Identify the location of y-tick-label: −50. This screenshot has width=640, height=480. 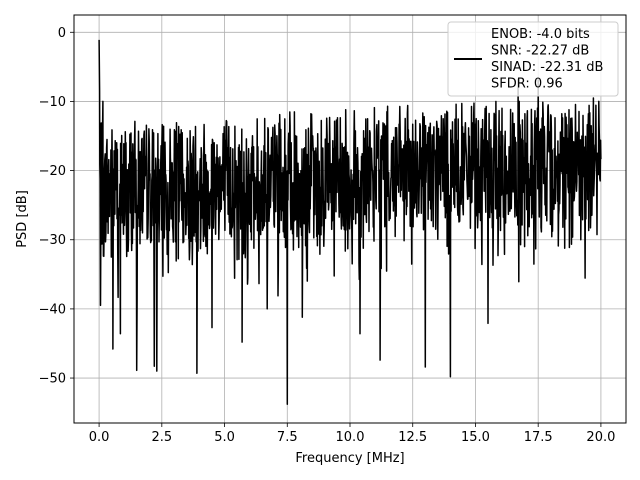
(52, 379).